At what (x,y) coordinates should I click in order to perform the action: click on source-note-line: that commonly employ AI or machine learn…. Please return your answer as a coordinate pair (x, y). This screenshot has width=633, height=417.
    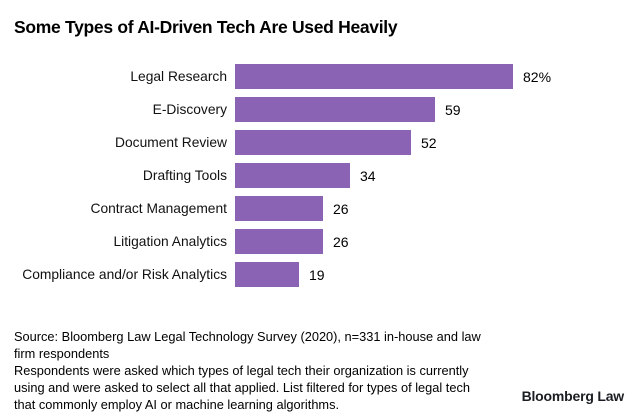
    Looking at the image, I should click on (177, 404).